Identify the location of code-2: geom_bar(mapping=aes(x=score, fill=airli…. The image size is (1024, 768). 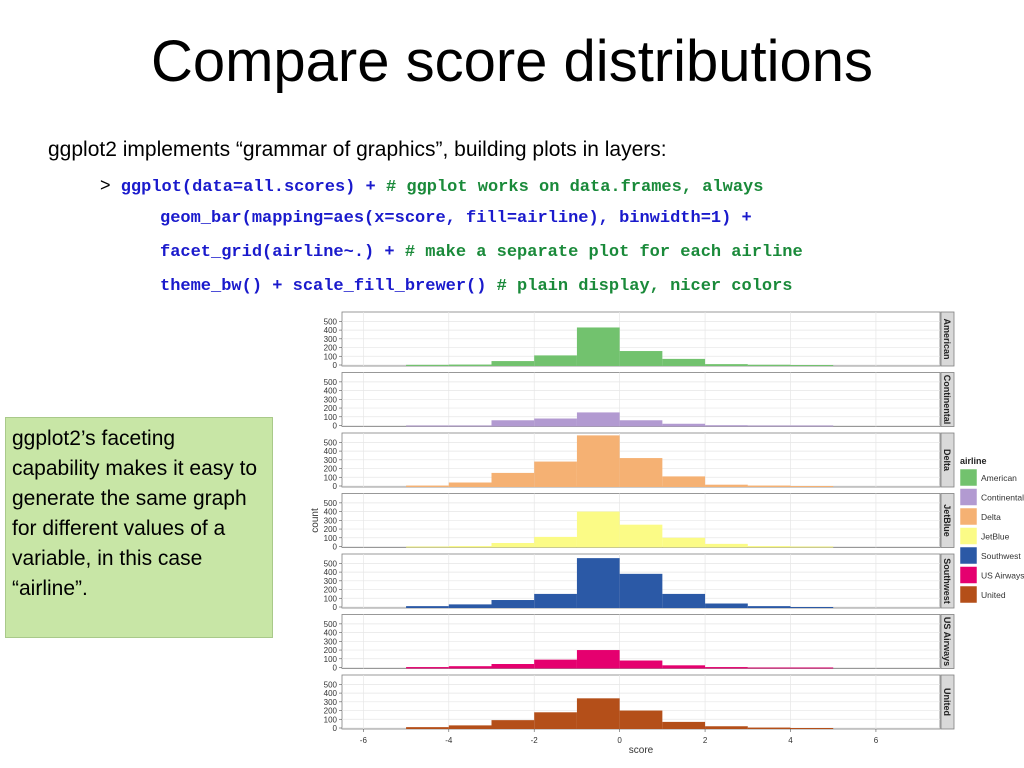
(456, 218).